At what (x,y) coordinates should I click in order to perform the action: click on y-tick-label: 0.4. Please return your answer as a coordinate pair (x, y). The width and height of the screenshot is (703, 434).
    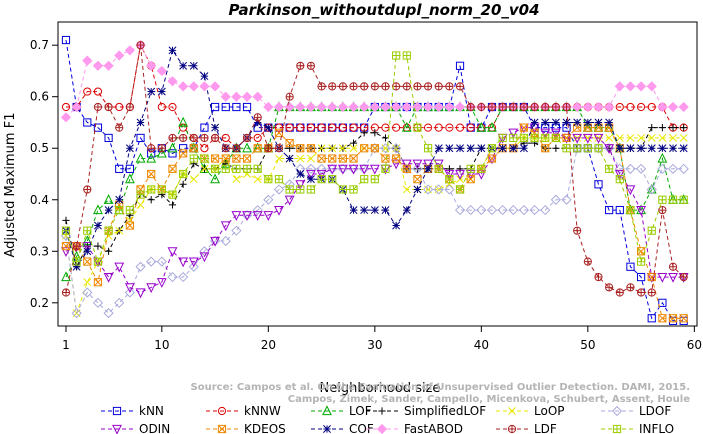
    Looking at the image, I should click on (39, 200).